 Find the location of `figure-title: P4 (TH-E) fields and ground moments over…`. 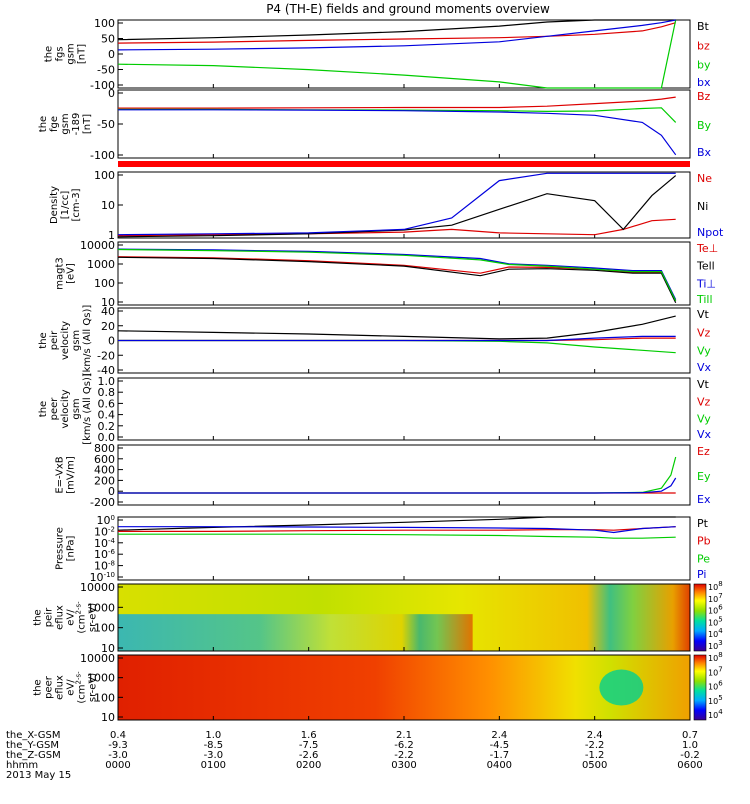

figure-title: P4 (TH-E) fields and ground moments over… is located at coordinates (408, 9).